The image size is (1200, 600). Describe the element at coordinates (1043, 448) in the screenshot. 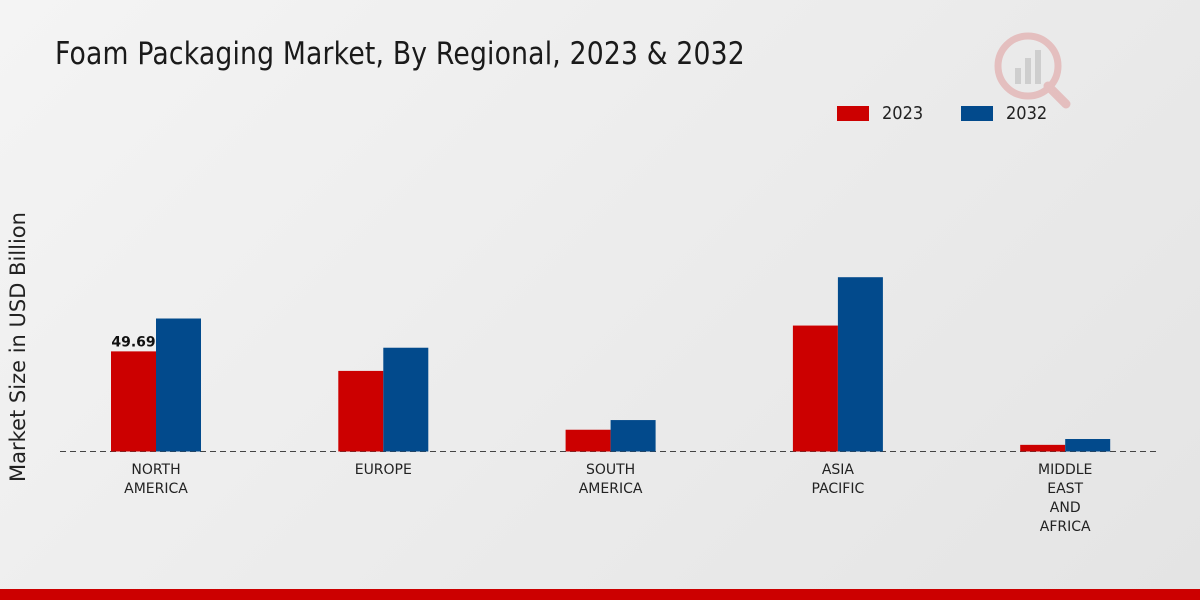

I see `bar-2023-middle-east-and-africa` at that location.